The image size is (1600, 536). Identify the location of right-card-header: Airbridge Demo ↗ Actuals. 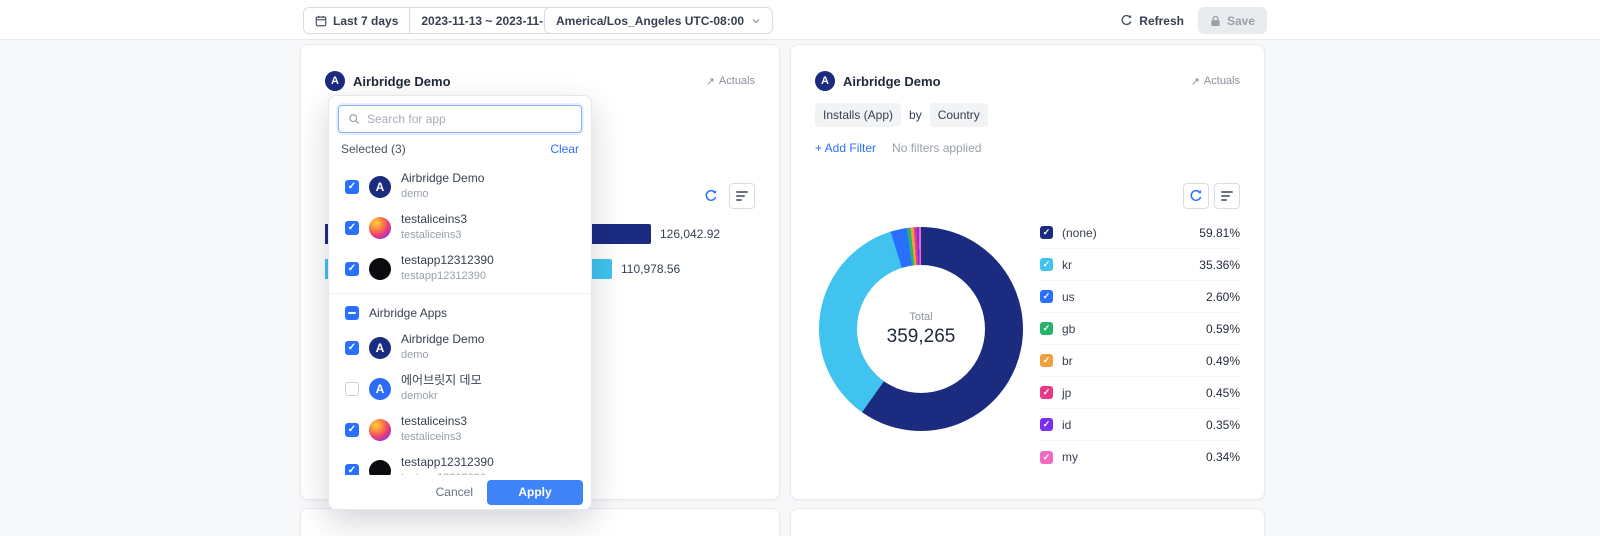
(1027, 81).